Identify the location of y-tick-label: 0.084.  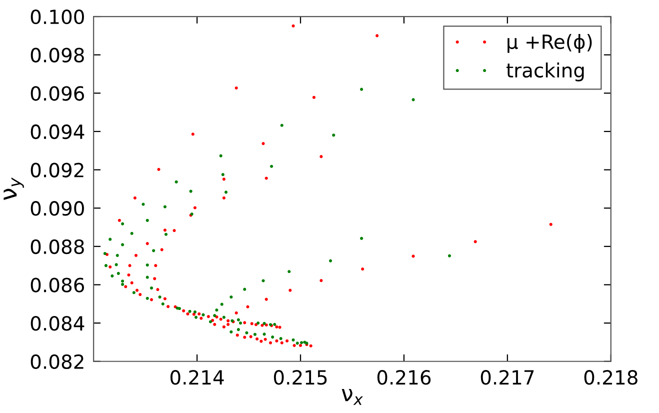
(57, 323).